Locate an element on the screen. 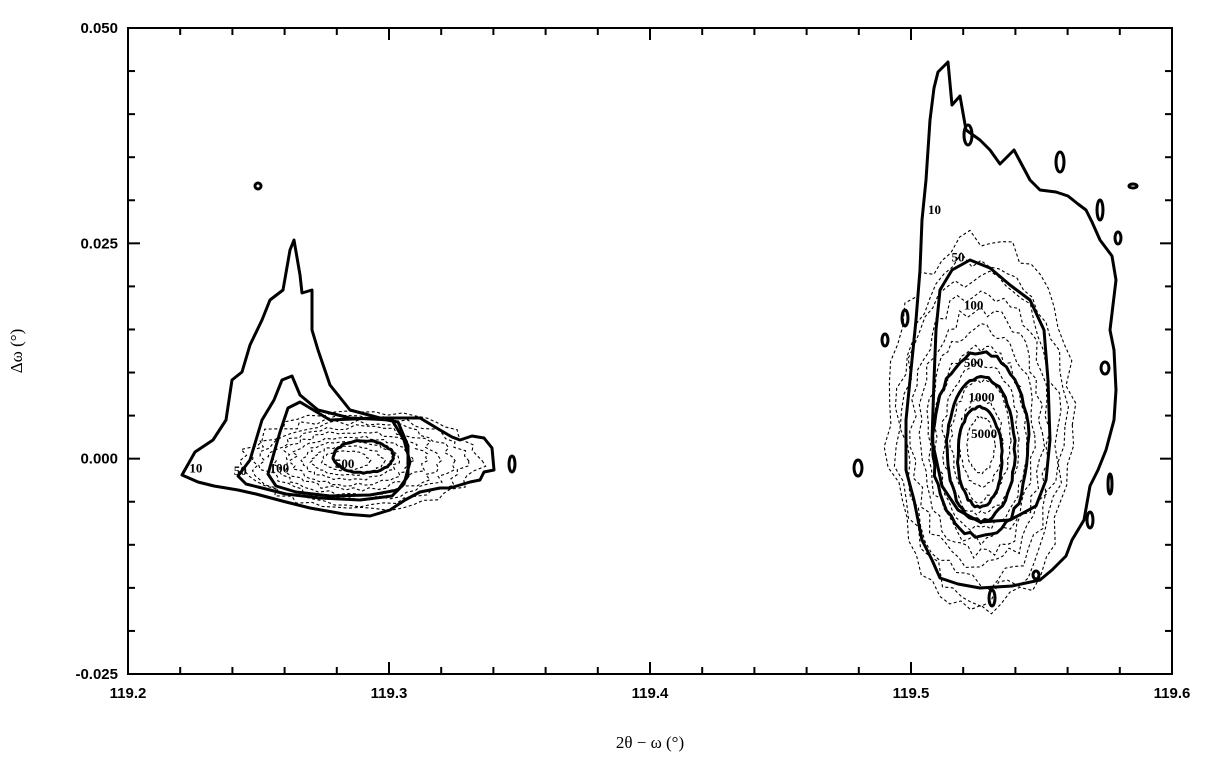 Image resolution: width=1205 pixels, height=758 pixels. contour-label: 1000 is located at coordinates (981, 397).